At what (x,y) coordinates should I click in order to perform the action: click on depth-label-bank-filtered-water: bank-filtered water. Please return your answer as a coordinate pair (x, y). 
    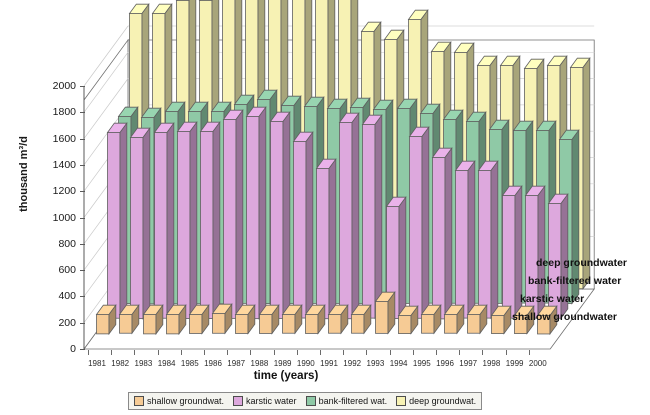
    Looking at the image, I should click on (575, 281).